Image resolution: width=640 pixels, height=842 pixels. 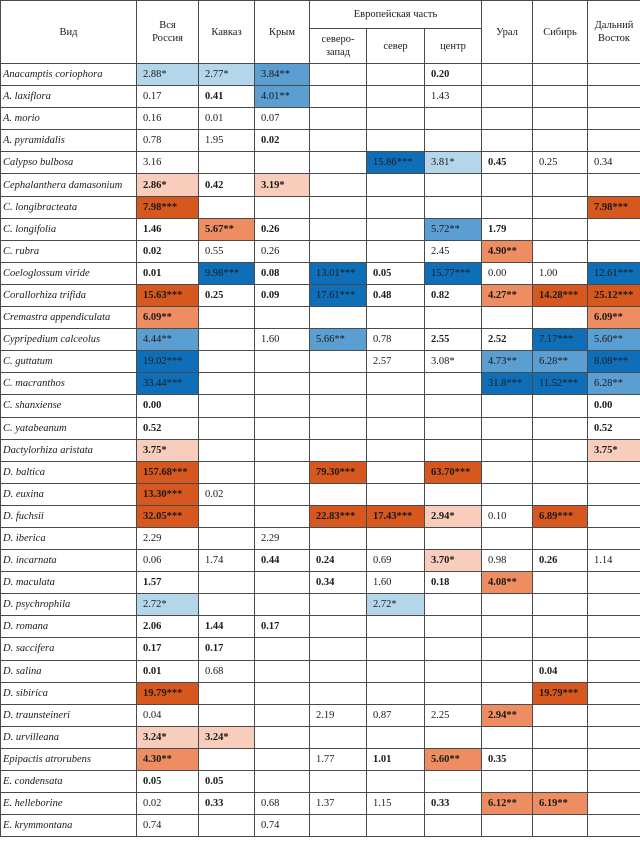 What do you see at coordinates (282, 185) in the screenshot?
I see `value-cell-crimea: 3.19*` at bounding box center [282, 185].